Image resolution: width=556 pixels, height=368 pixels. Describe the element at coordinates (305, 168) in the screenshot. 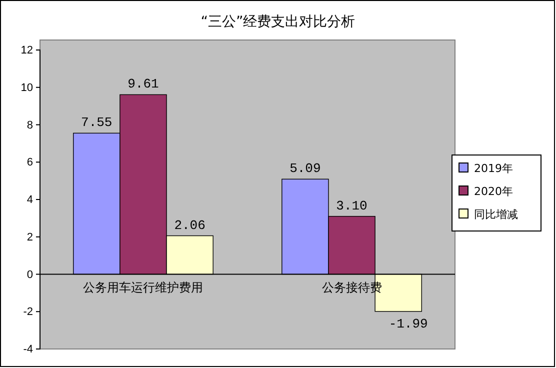

I see `data-label: 5.09` at that location.